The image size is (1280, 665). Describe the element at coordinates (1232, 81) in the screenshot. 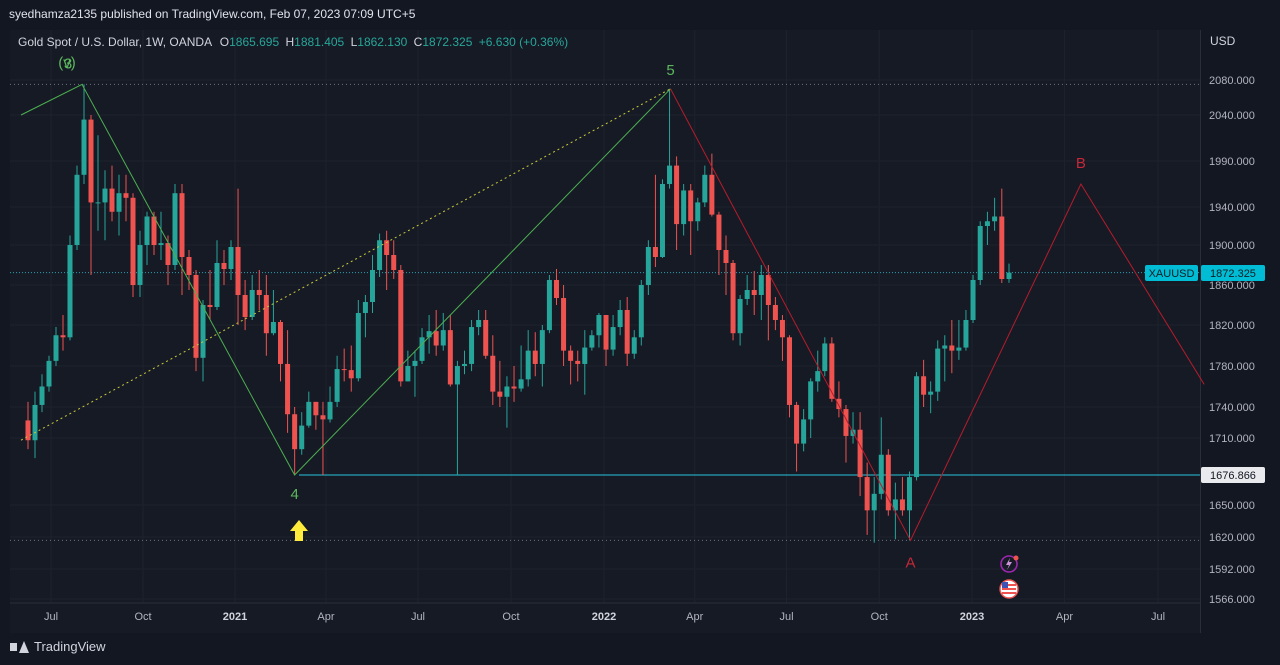

I see `price-tick-label: 2080.000` at that location.